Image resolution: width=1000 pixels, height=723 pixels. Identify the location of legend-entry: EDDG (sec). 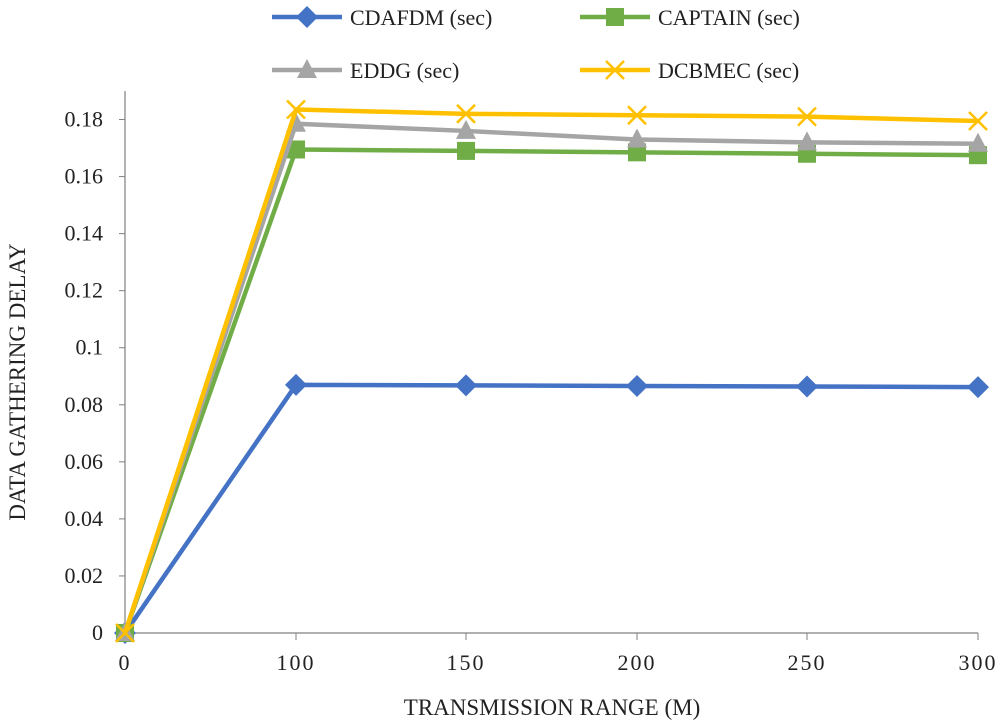
(365, 70).